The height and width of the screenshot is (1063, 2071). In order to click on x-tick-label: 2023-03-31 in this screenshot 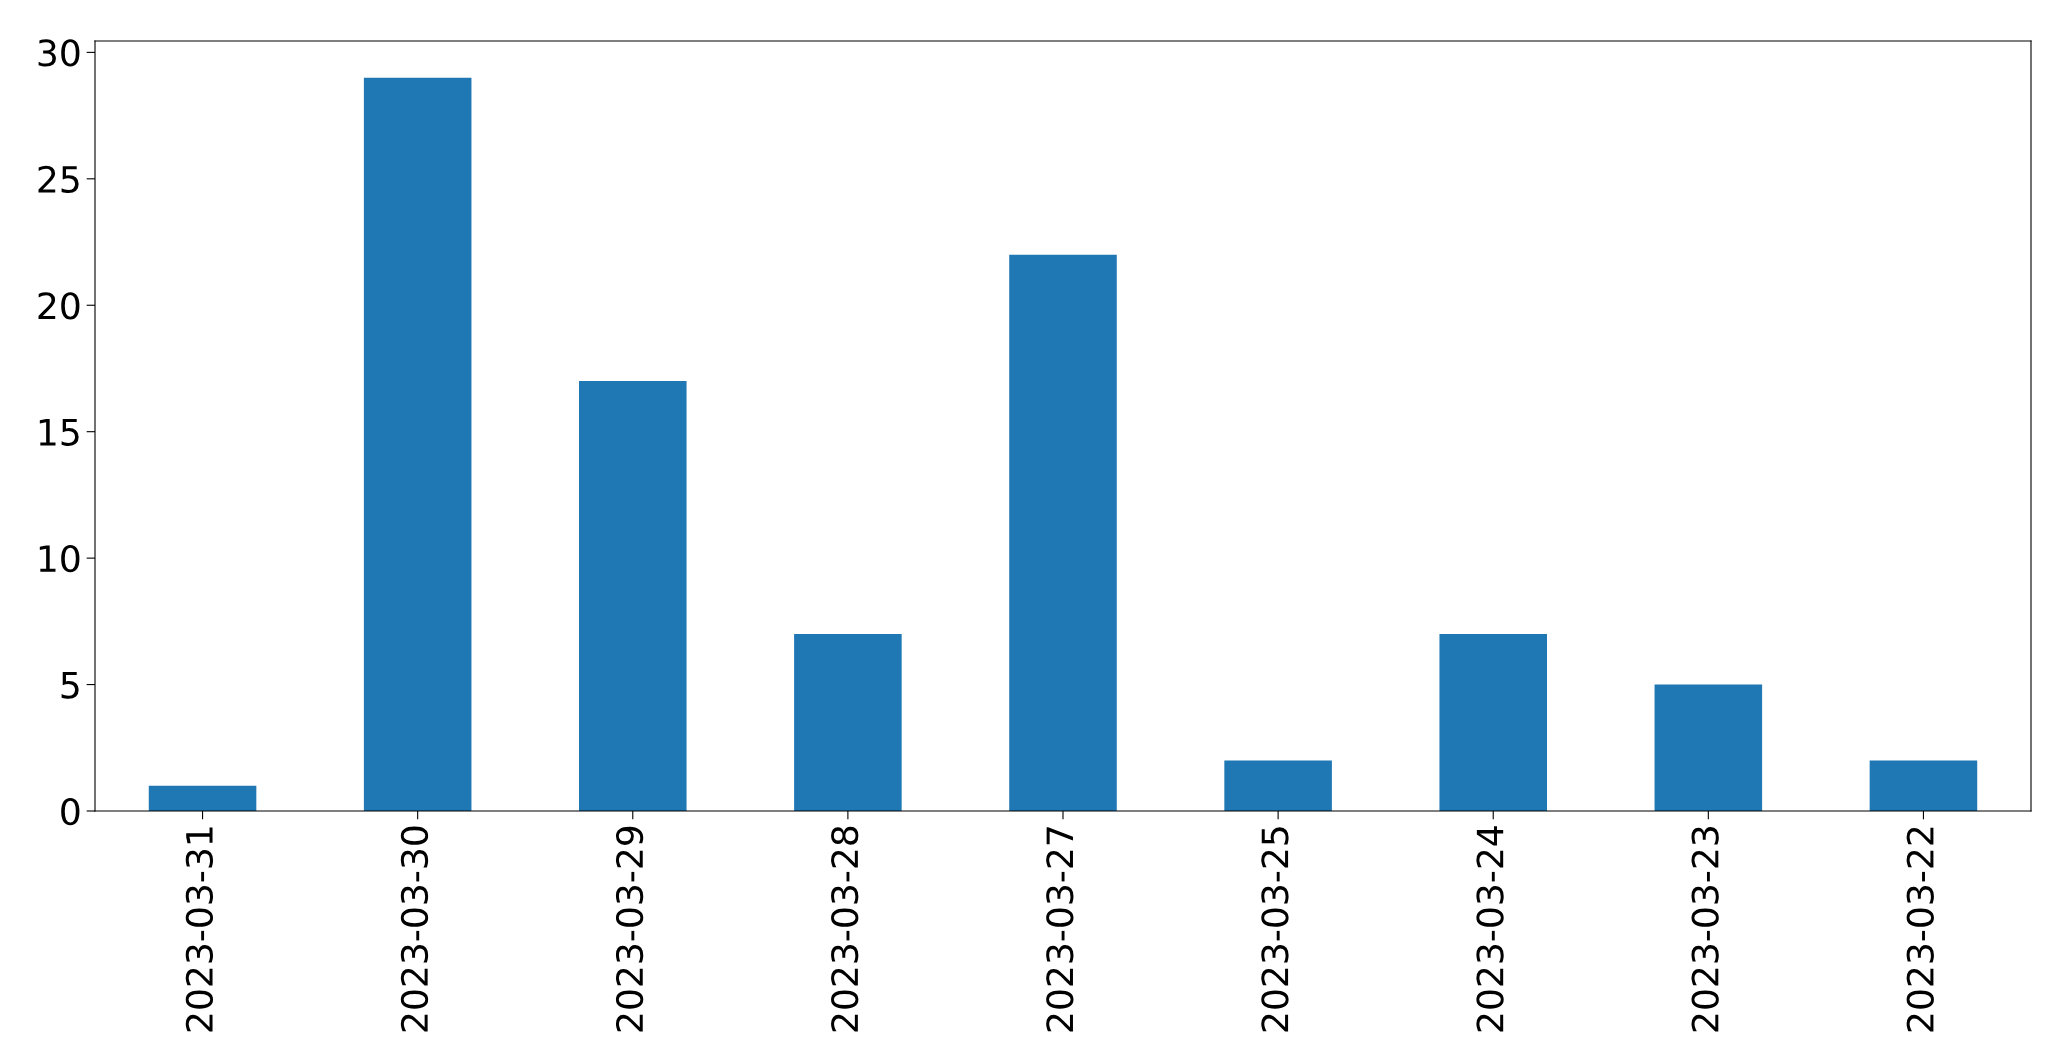, I will do `click(199, 929)`.